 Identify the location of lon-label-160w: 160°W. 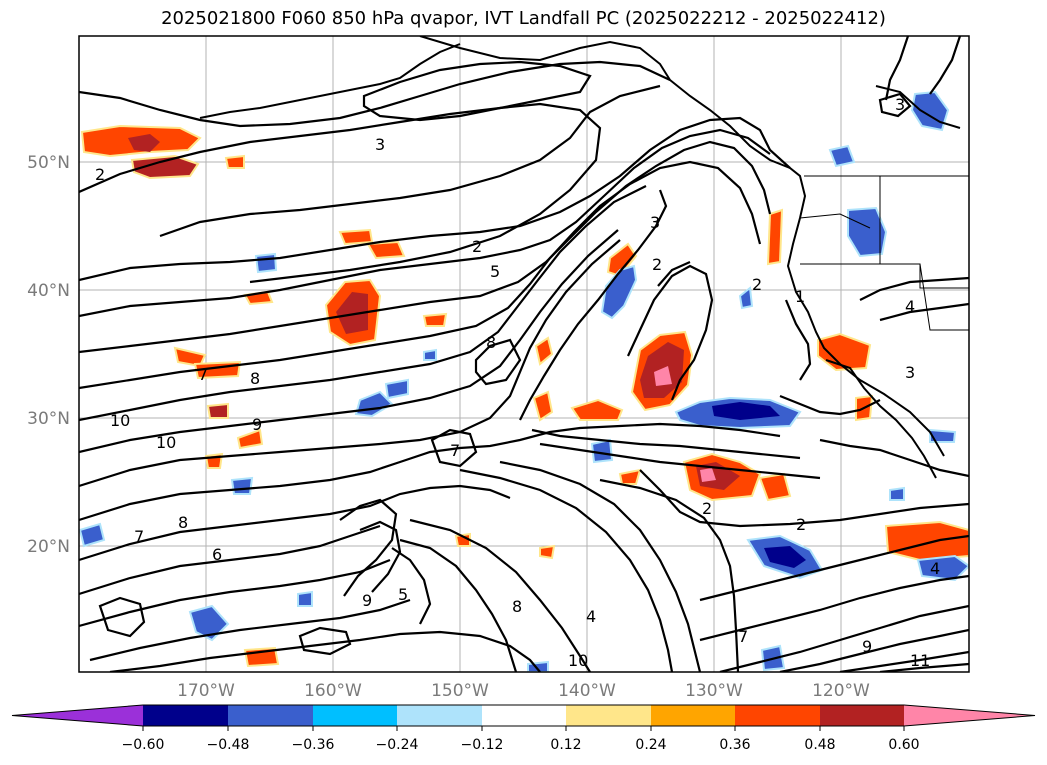
(333, 691).